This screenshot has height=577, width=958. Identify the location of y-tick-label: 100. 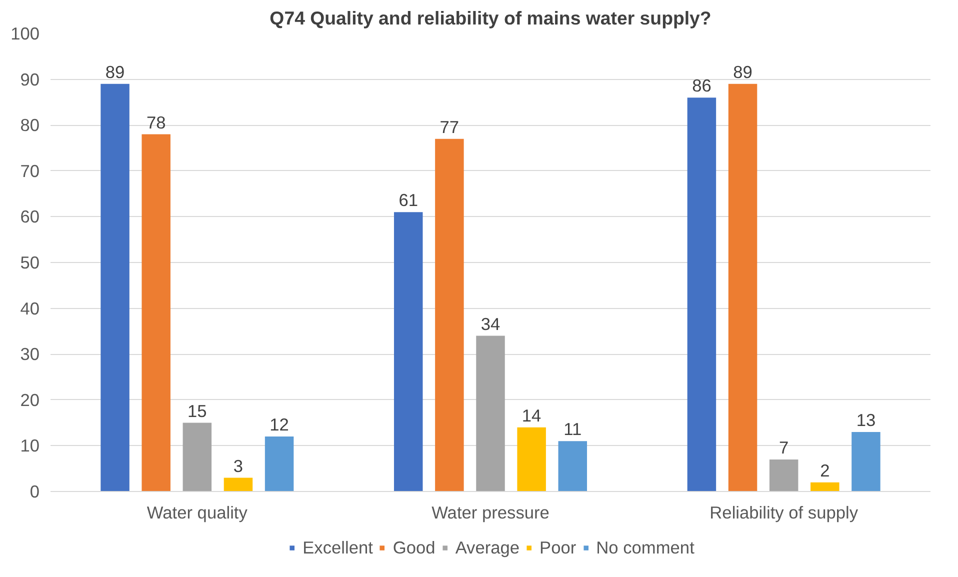
(25, 34).